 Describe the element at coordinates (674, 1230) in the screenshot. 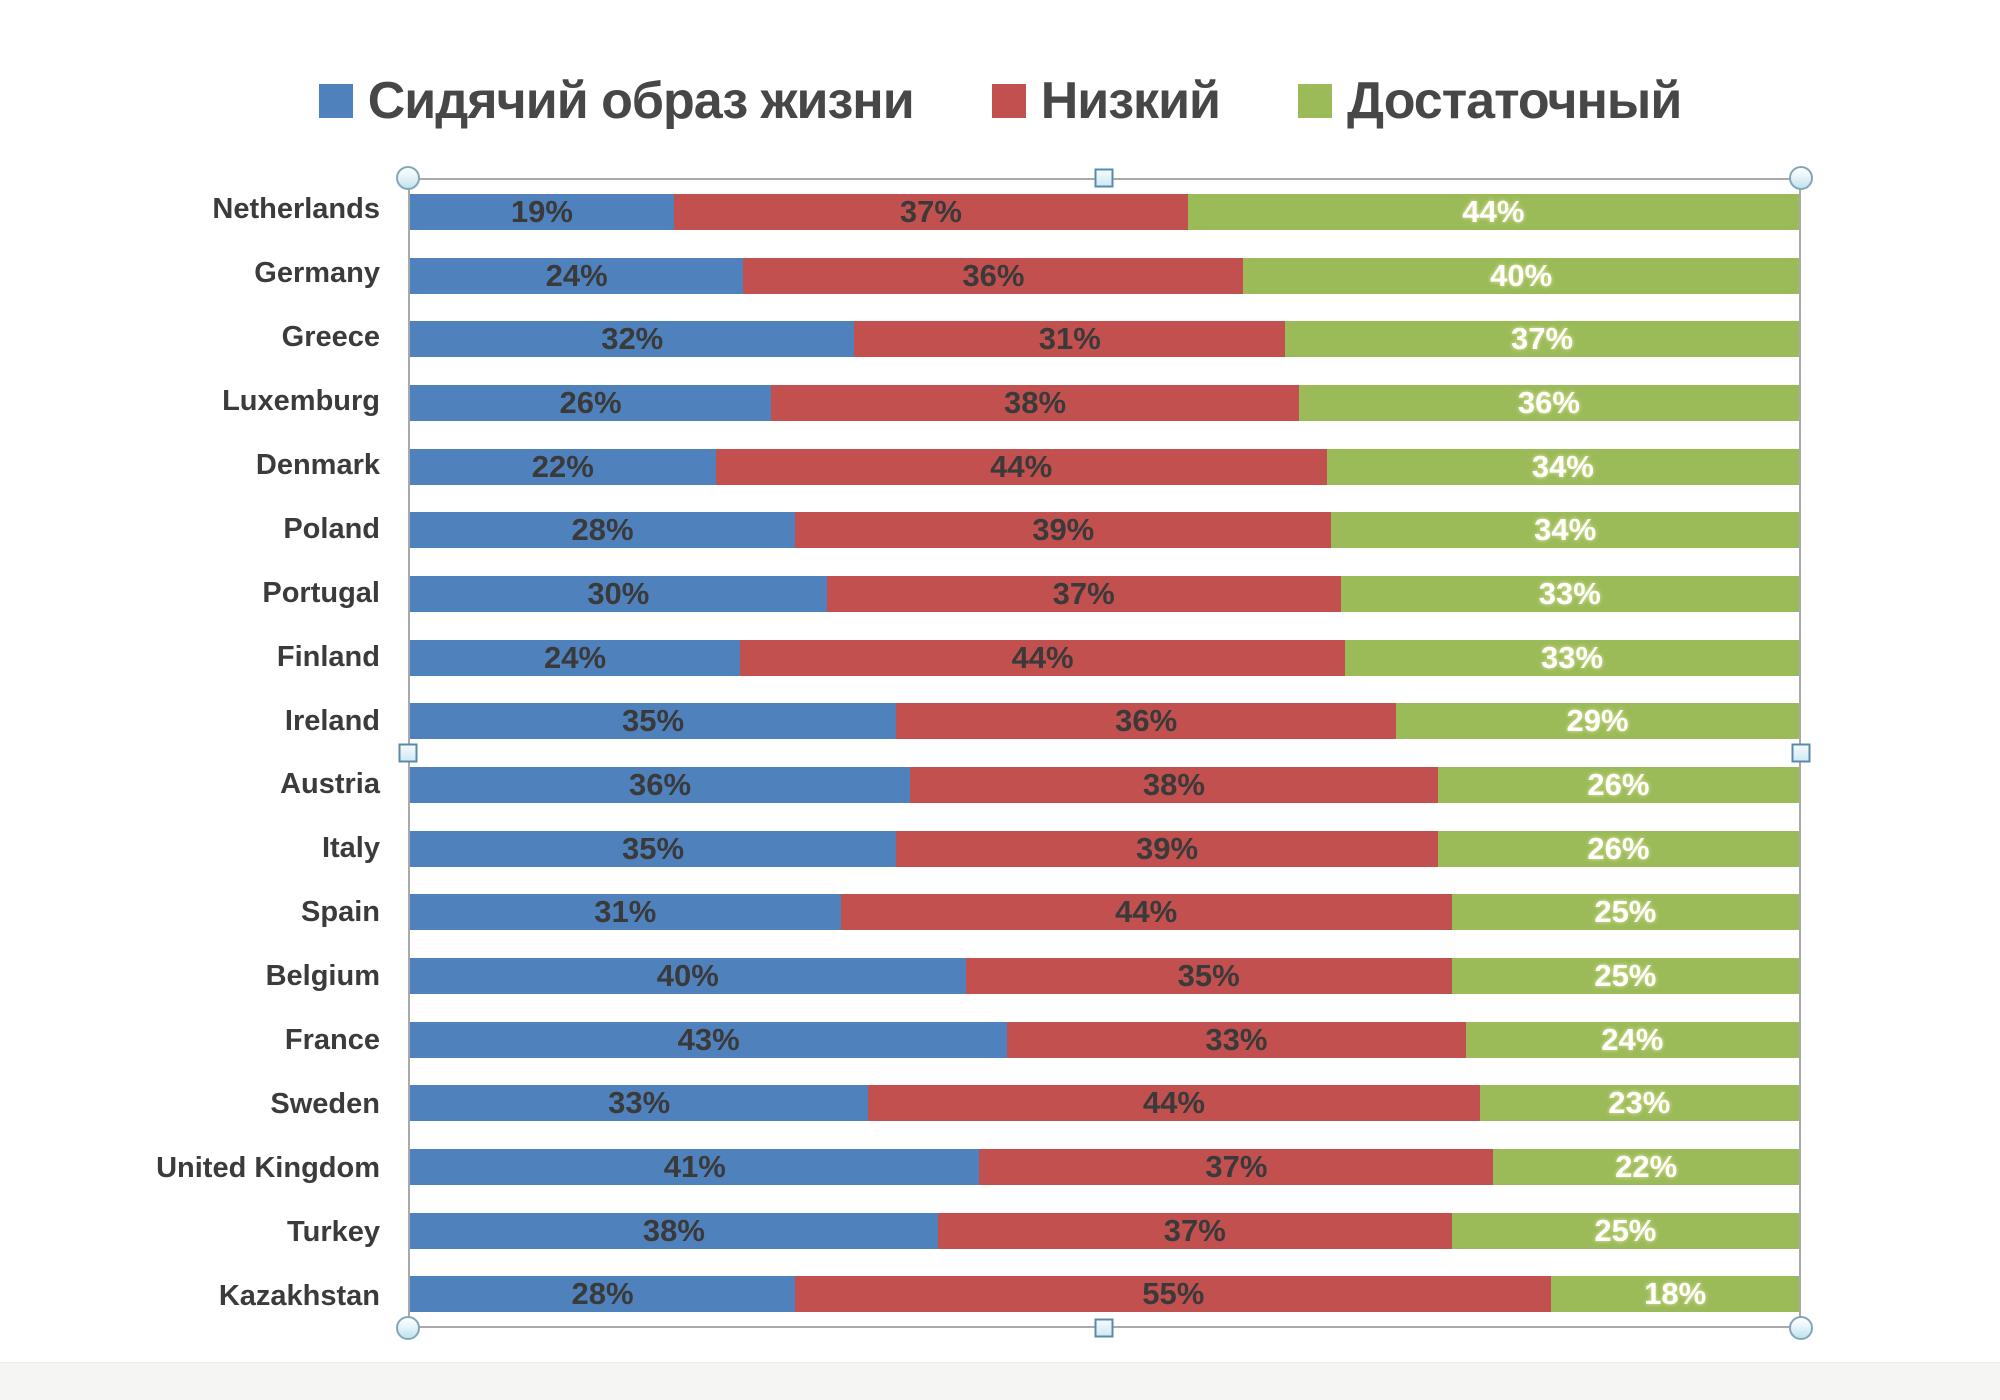

I see `bar-segment-series-1: 38%` at that location.